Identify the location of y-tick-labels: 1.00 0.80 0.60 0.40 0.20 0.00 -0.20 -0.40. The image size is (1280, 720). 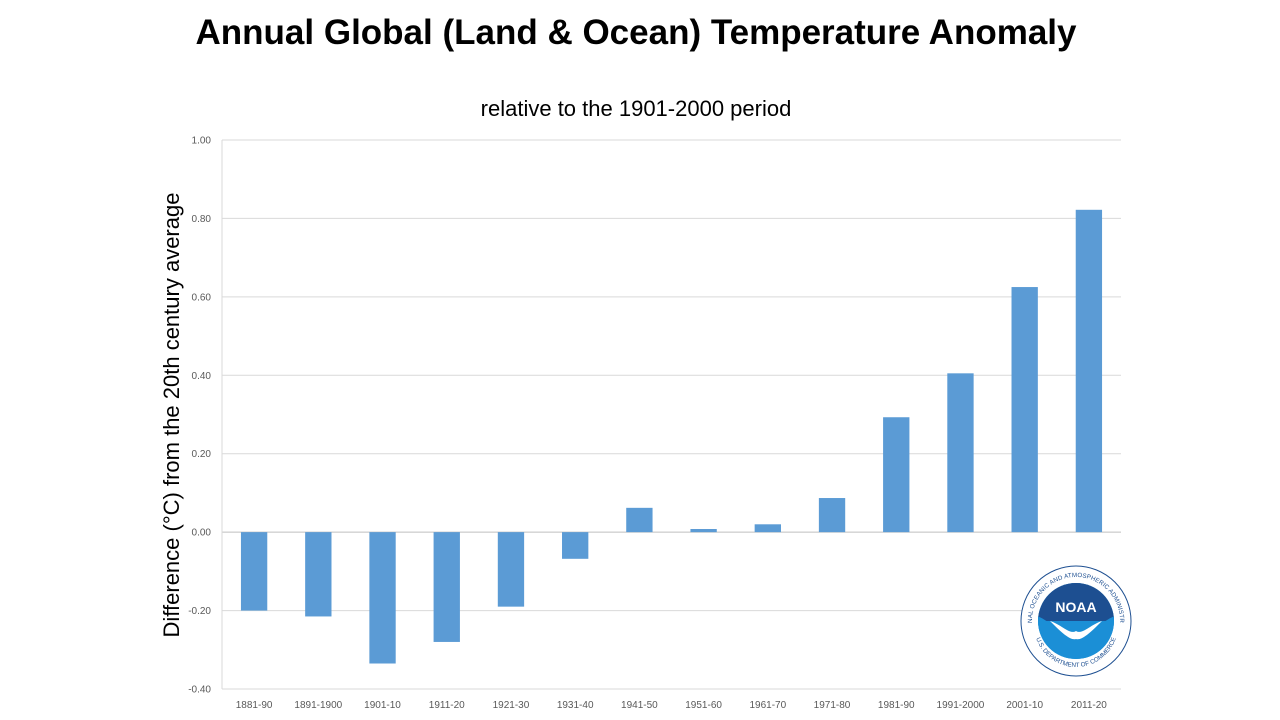
(199, 416).